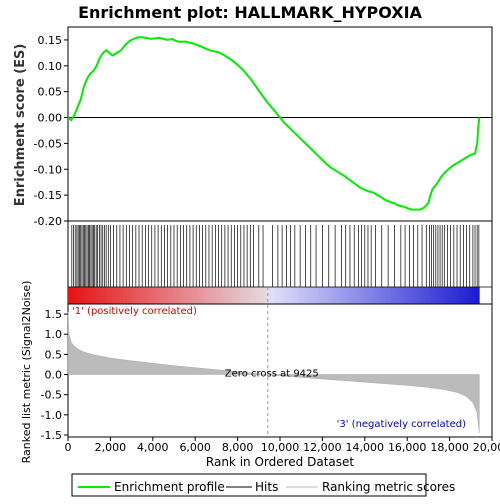 The height and width of the screenshot is (504, 500). I want to click on positive-correlation-label: '1' (positively correlated), so click(134, 311).